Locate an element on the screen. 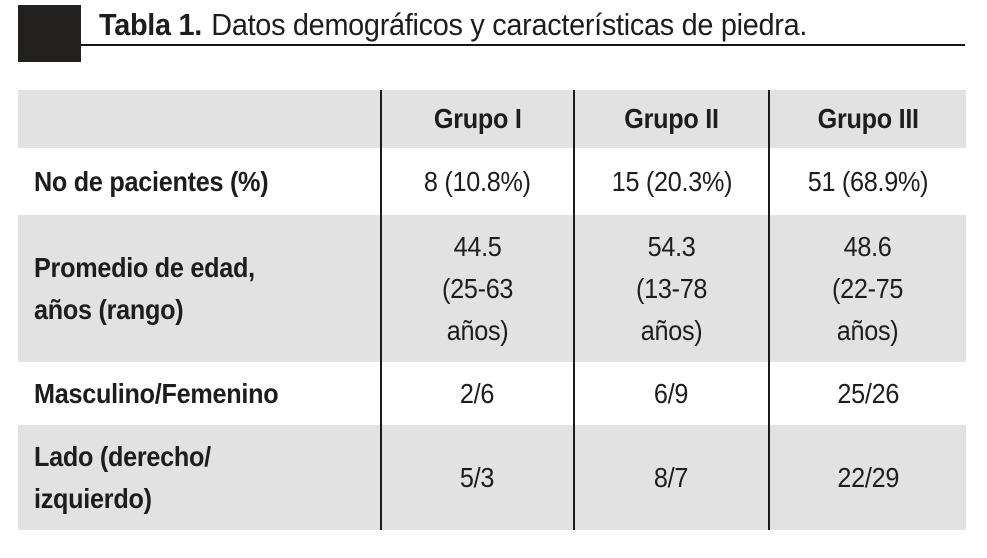 The height and width of the screenshot is (558, 987). cell-lado-grupo-1: 5/3 is located at coordinates (476, 477).